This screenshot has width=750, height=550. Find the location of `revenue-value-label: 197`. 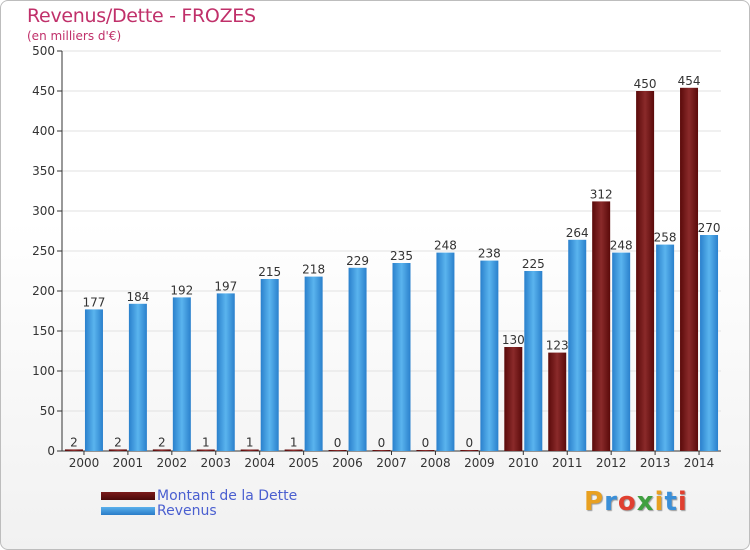

revenue-value-label: 197 is located at coordinates (225, 286).